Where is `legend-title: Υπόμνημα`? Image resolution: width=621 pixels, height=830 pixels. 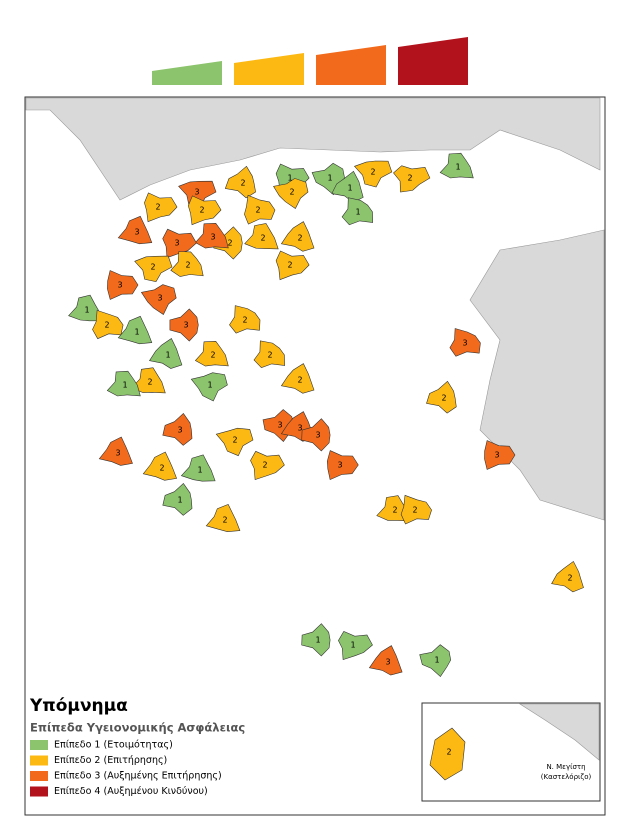 legend-title: Υπόμνημα is located at coordinates (78, 706).